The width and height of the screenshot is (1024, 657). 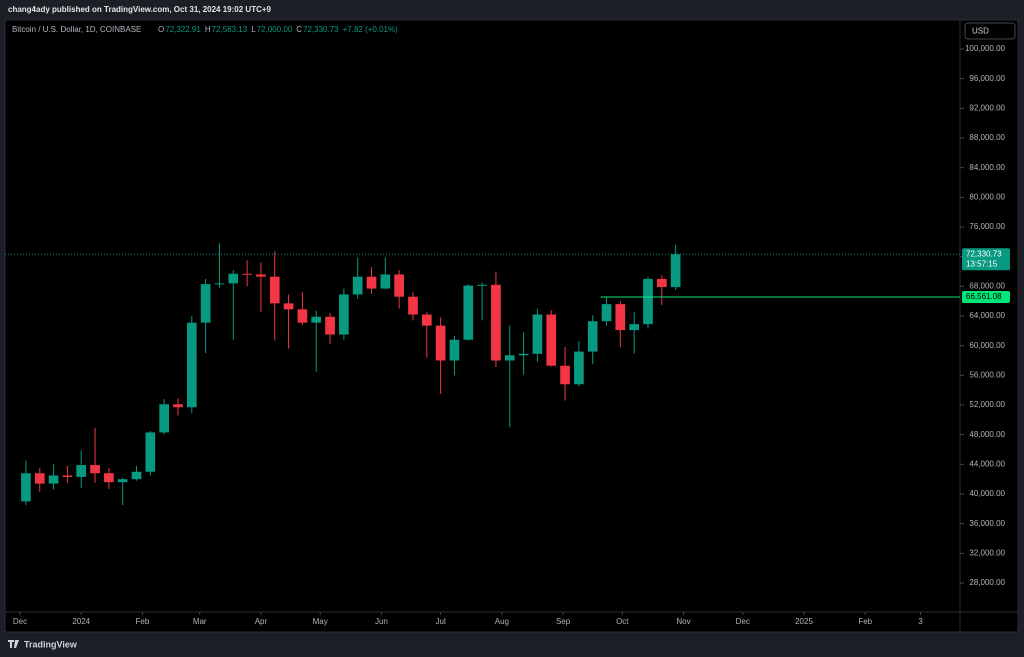 I want to click on x-tick-label: Sep, so click(x=563, y=621).